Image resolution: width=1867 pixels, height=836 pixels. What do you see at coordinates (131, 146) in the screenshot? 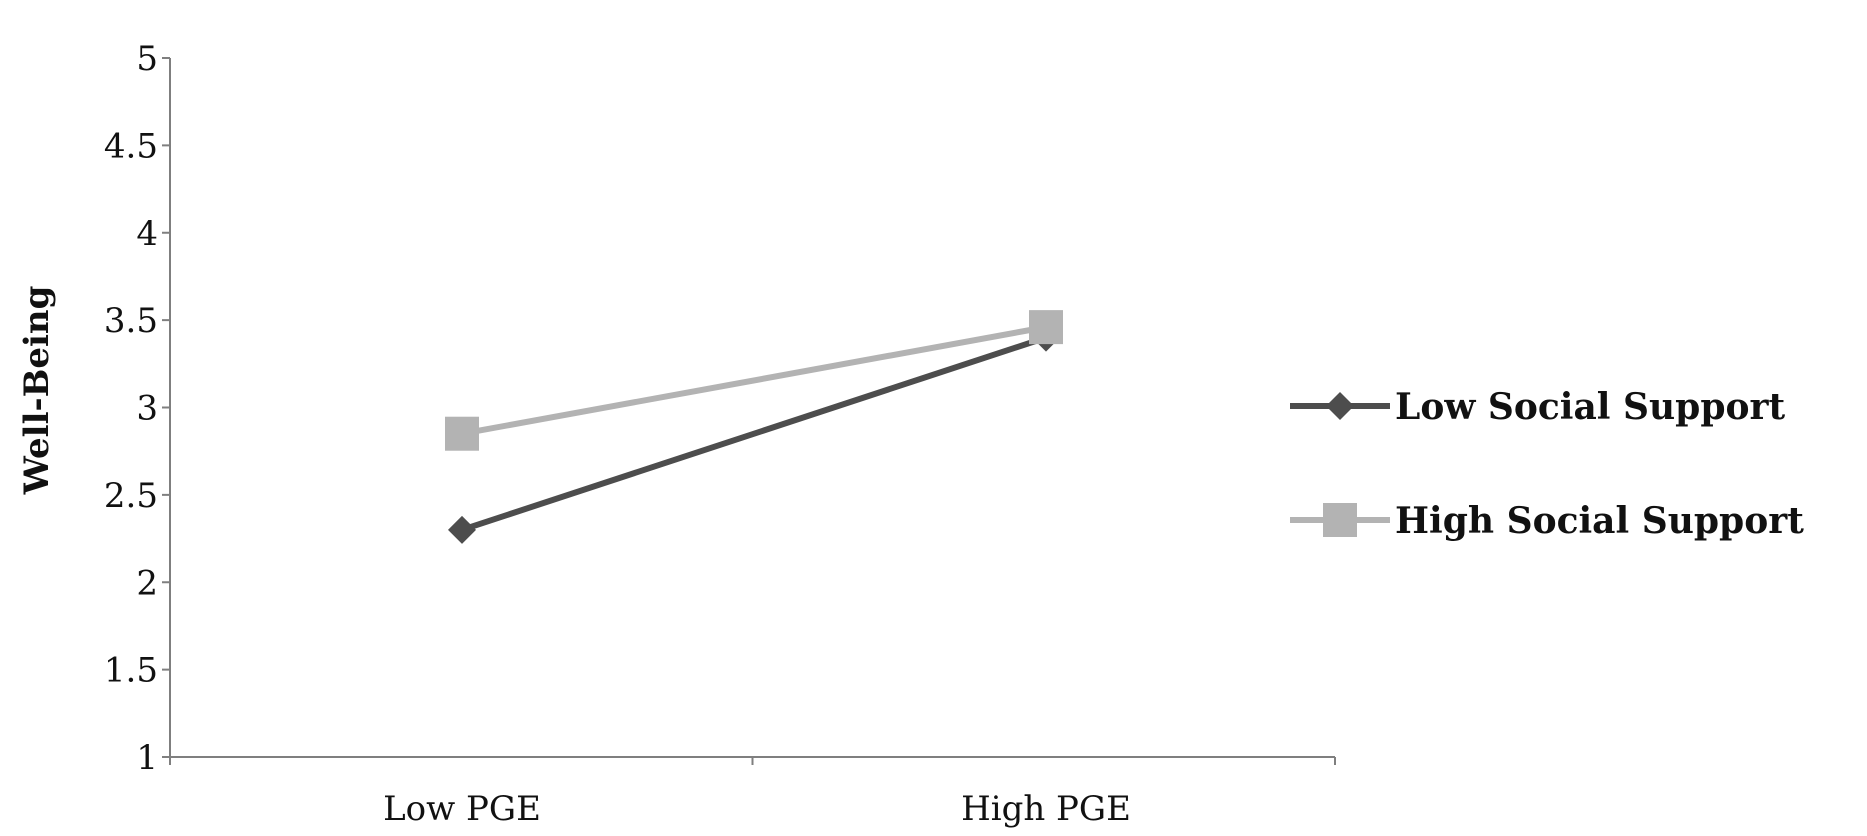
I see `y-tick-label: 4.5` at bounding box center [131, 146].